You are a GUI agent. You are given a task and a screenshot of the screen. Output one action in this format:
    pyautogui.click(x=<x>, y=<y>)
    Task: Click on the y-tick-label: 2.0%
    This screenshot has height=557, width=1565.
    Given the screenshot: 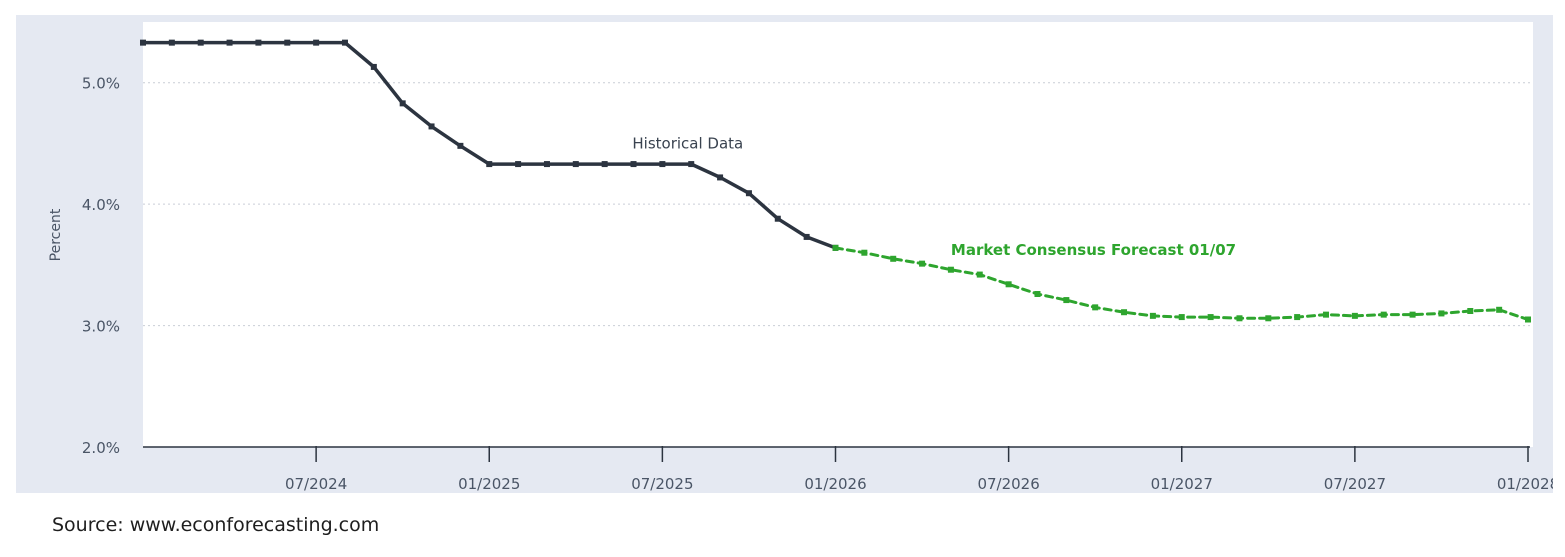 What is the action you would take?
    pyautogui.click(x=101, y=448)
    